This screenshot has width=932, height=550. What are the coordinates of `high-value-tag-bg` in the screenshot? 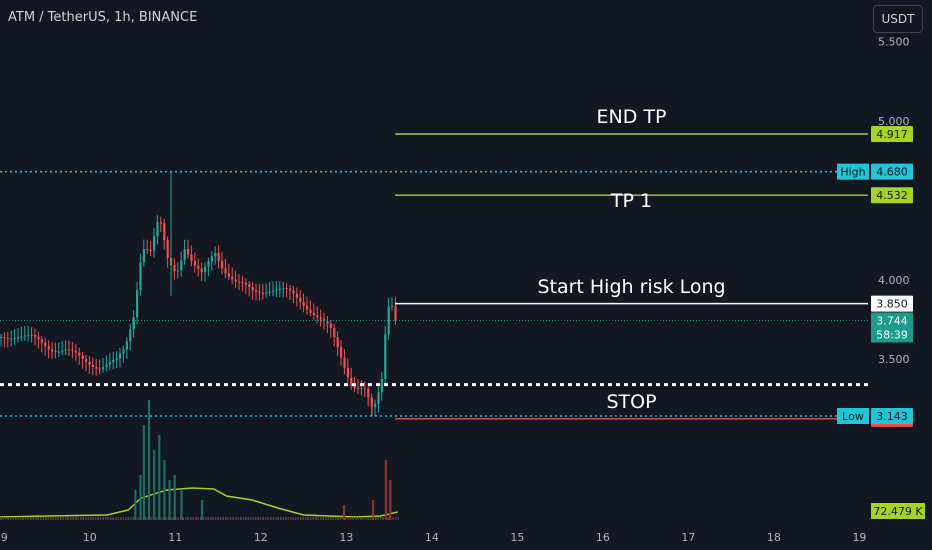 It's located at (892, 171).